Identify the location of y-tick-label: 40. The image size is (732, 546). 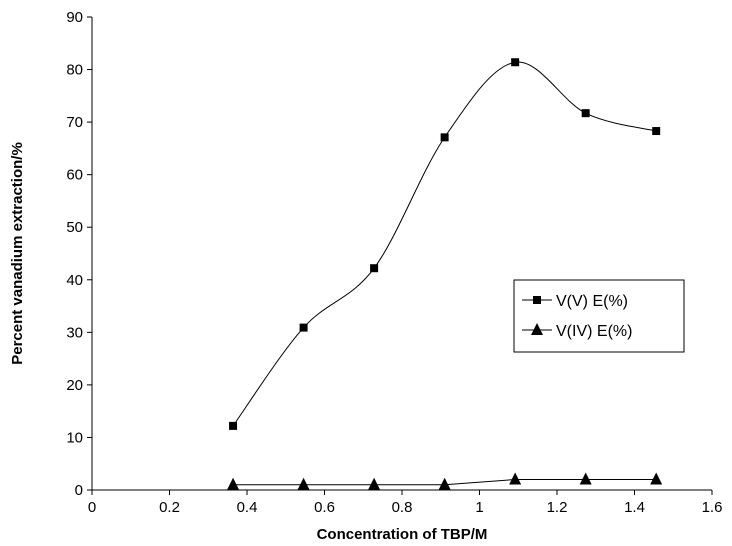
(74, 280).